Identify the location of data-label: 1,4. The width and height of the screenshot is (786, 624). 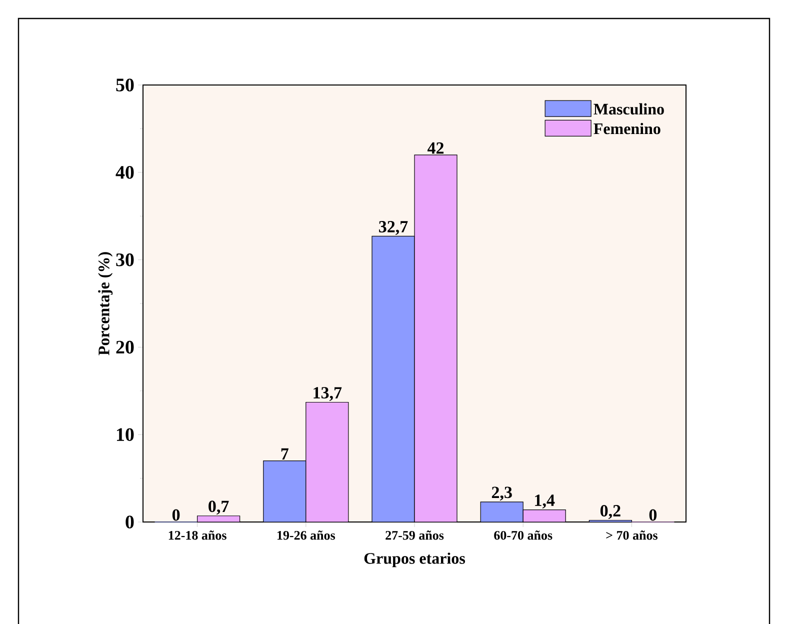
(545, 501).